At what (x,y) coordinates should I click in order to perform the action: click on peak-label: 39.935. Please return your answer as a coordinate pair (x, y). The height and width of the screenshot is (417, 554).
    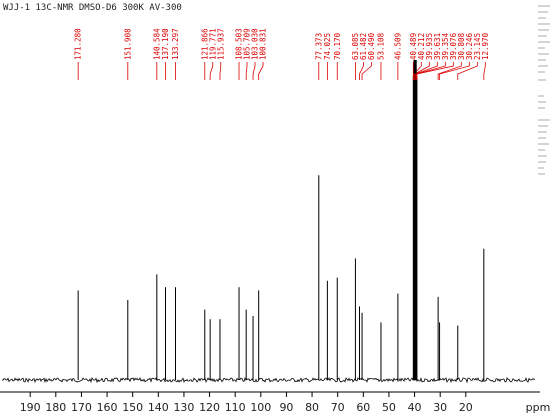
    Looking at the image, I should click on (429, 46).